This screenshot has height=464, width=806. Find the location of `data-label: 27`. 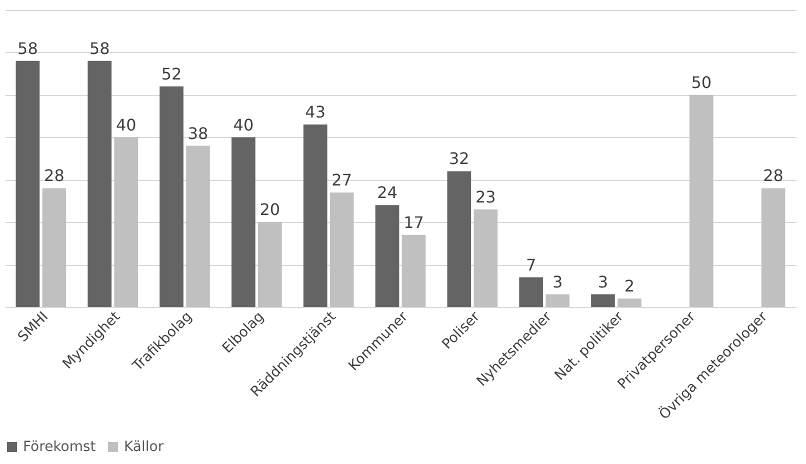

data-label: 27 is located at coordinates (342, 180).